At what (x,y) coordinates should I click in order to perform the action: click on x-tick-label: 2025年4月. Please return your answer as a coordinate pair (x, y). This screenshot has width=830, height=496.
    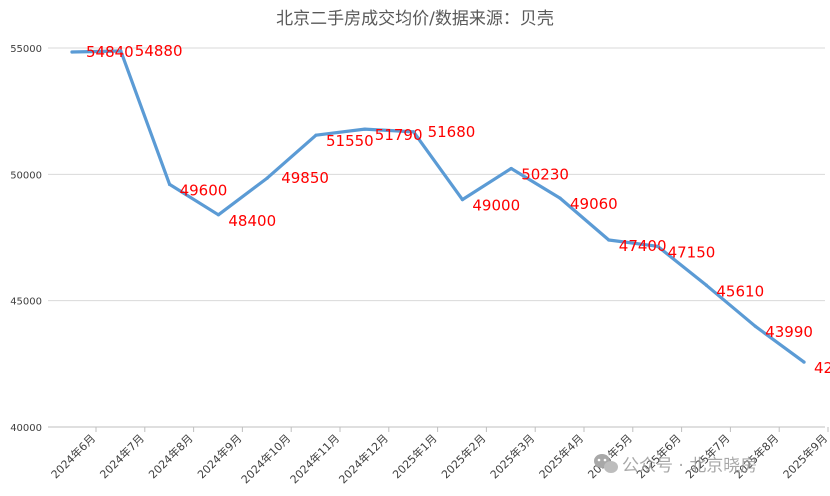
    Looking at the image, I should click on (561, 456).